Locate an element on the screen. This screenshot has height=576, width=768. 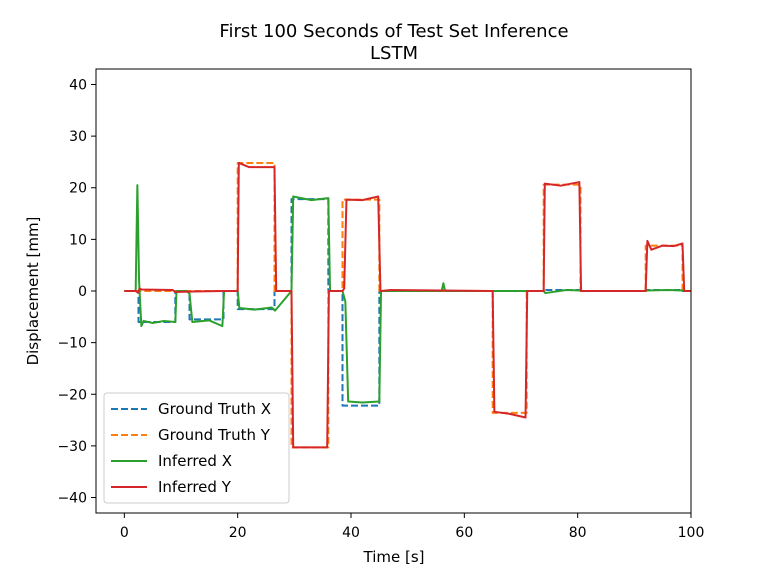
y-tick-label: 20 is located at coordinates (78, 189).